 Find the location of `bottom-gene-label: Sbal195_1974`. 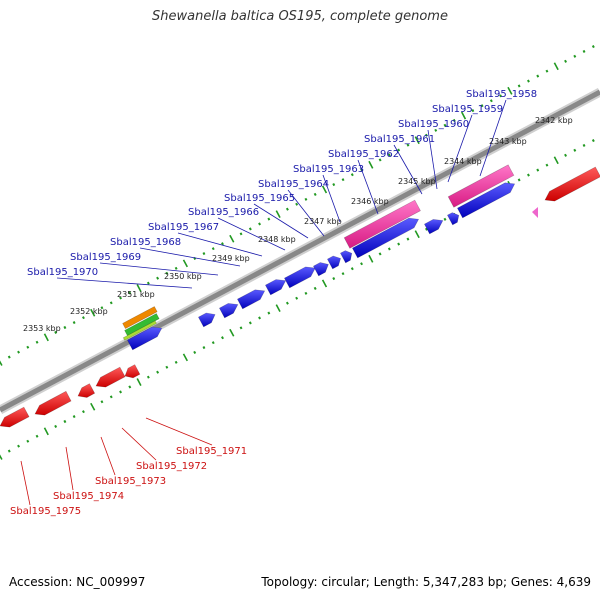

bottom-gene-label: Sbal195_1974 is located at coordinates (88, 496).